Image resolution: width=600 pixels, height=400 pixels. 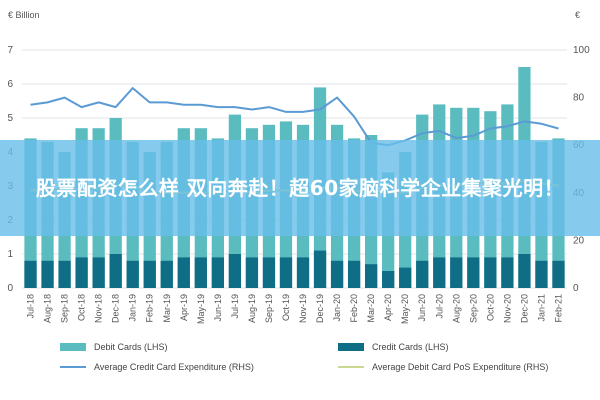 What do you see at coordinates (184, 307) in the screenshot?
I see `x-axis-tick-label: Apr-19` at bounding box center [184, 307].